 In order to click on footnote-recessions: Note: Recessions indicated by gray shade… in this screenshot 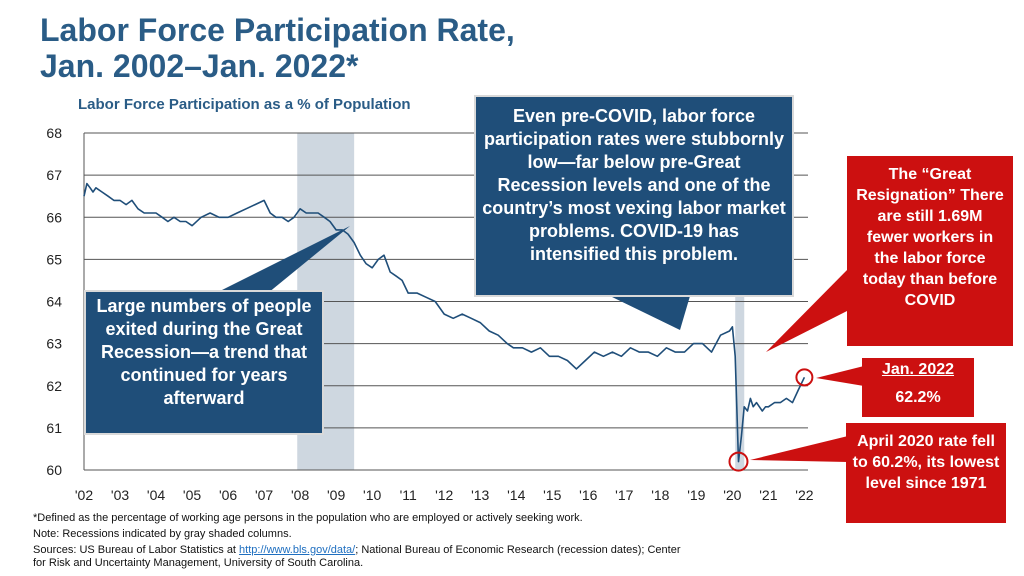, I will do `click(162, 534)`.